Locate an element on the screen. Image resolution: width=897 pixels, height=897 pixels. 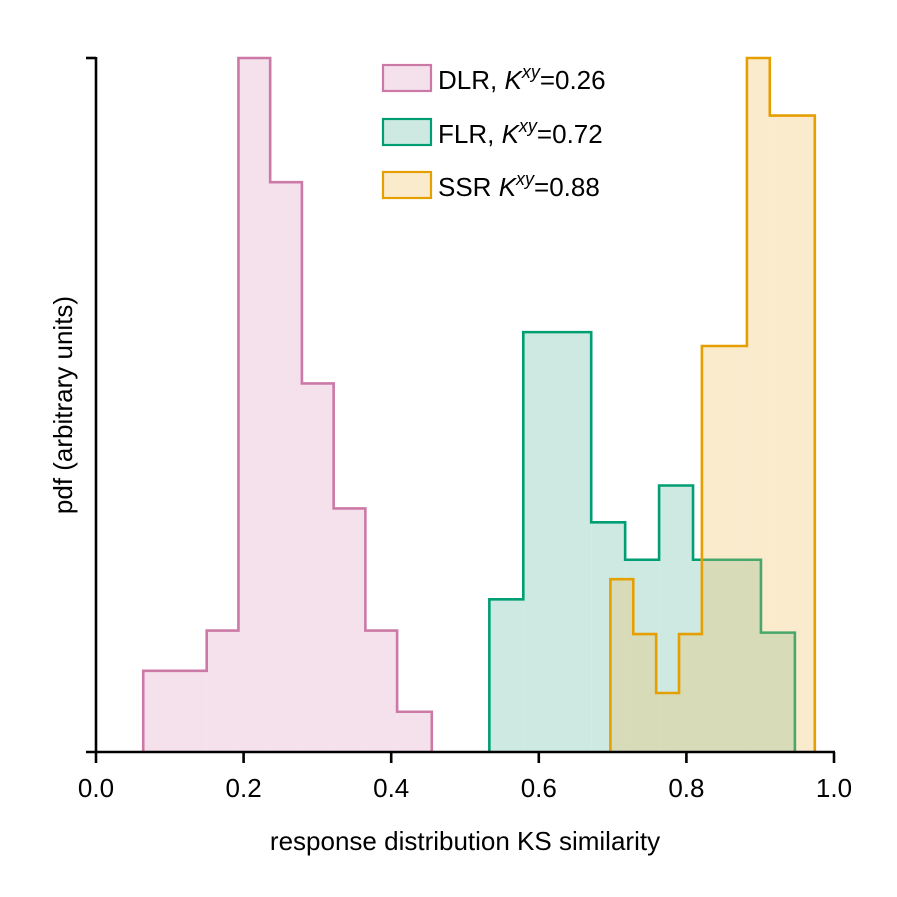
legend-label-flr: FLR, Kxy=0.72 is located at coordinates (520, 132).